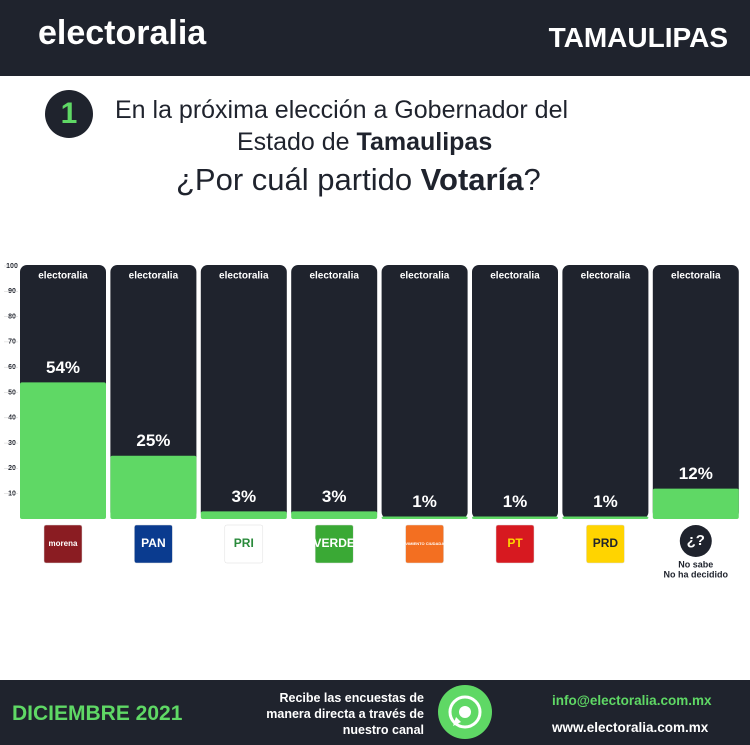 The image size is (750, 745). I want to click on logo-text: morena, so click(63, 543).